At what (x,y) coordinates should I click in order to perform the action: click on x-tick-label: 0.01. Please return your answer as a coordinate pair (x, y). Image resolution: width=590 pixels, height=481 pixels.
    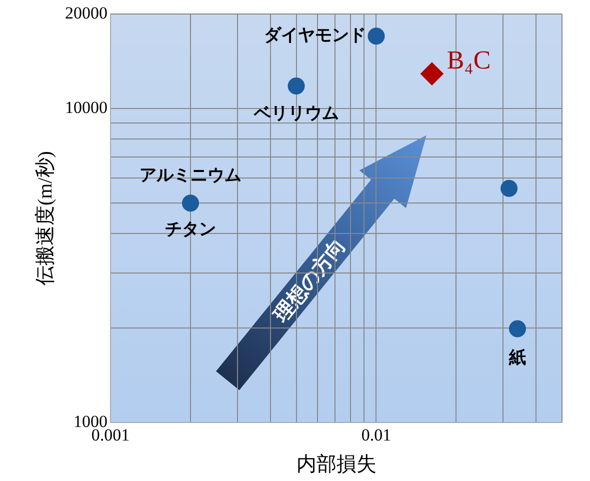
    Looking at the image, I should click on (376, 434).